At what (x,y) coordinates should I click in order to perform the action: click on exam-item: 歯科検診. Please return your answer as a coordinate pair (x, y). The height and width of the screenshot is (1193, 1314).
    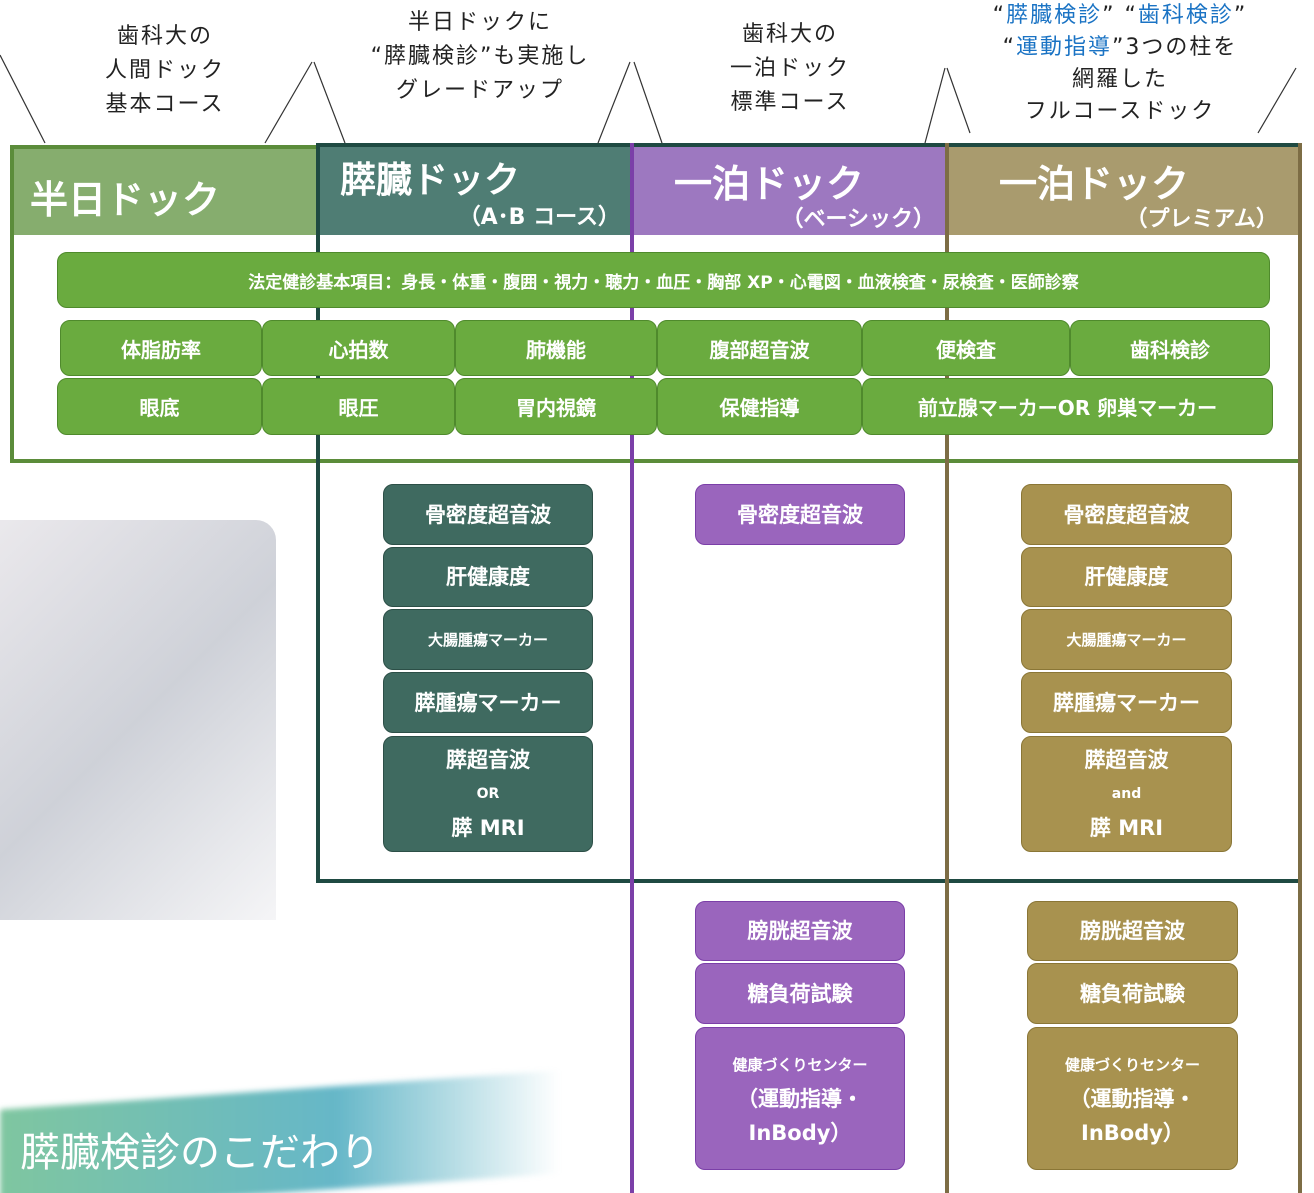
    Looking at the image, I should click on (1170, 348).